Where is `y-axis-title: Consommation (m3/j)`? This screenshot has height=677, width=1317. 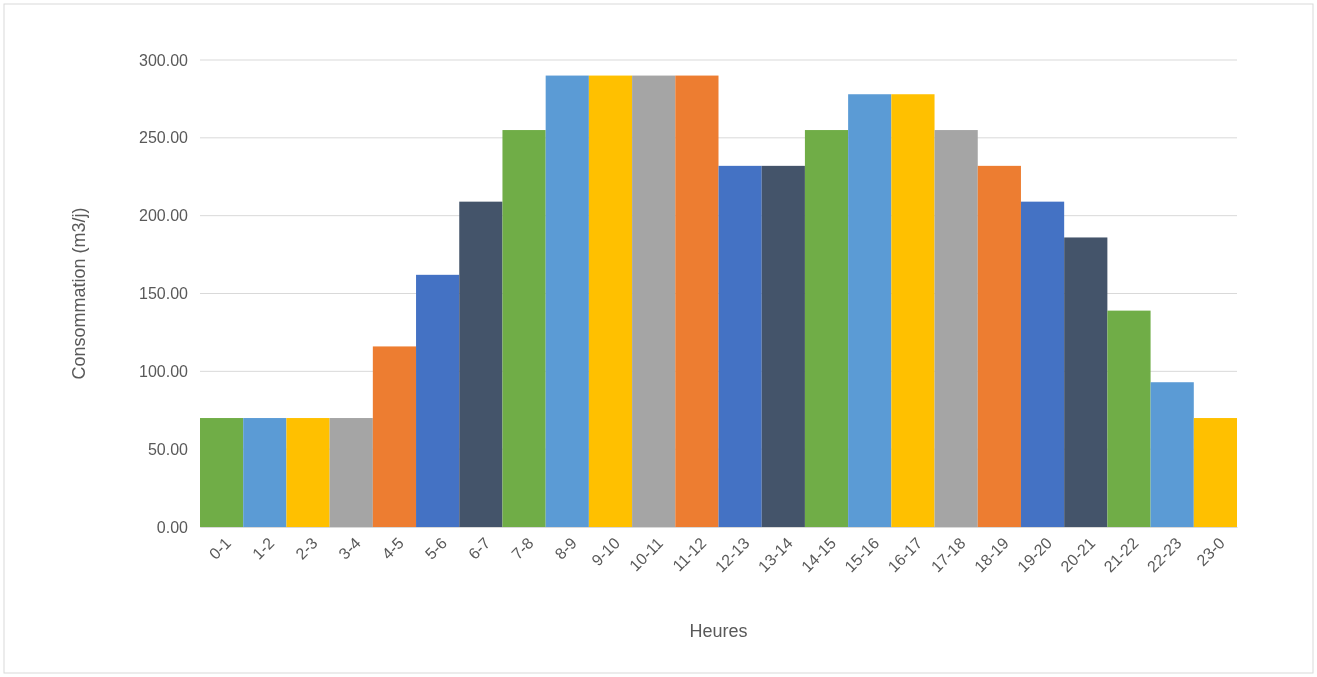
y-axis-title: Consommation (m3/j) is located at coordinates (79, 293).